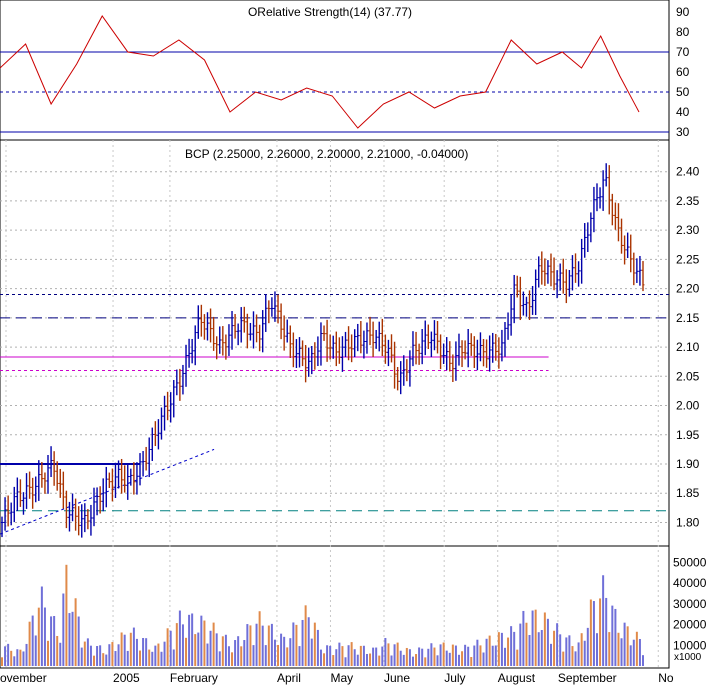  Describe the element at coordinates (688, 230) in the screenshot. I see `price-tick-label: 2.30` at that location.